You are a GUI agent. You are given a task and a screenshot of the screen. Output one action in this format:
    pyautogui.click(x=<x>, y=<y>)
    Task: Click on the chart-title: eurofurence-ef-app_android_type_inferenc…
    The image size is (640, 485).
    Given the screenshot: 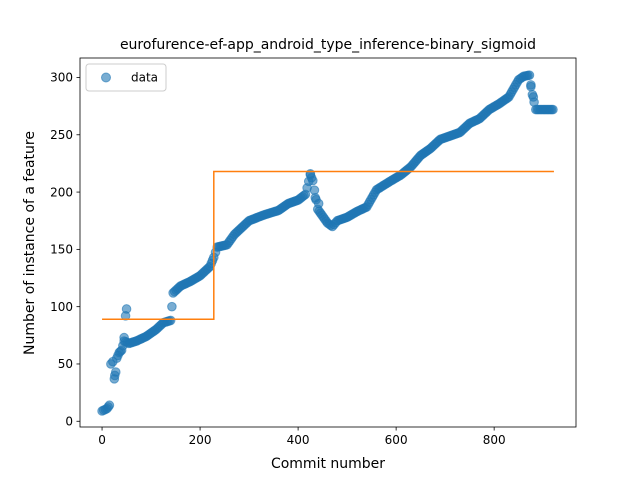 What is the action you would take?
    pyautogui.click(x=328, y=45)
    